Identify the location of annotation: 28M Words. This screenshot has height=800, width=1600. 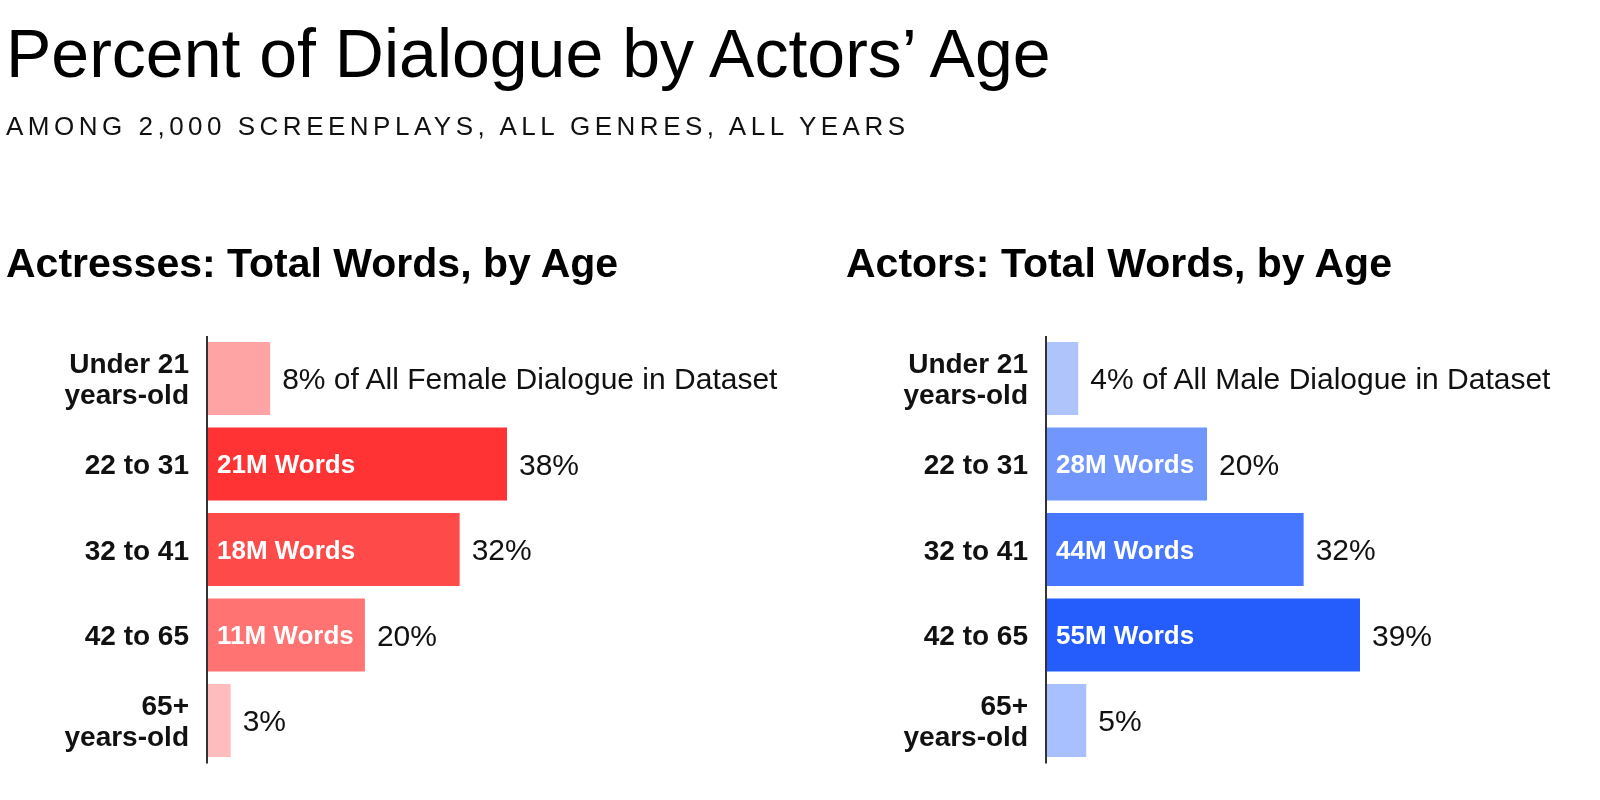
(1125, 464).